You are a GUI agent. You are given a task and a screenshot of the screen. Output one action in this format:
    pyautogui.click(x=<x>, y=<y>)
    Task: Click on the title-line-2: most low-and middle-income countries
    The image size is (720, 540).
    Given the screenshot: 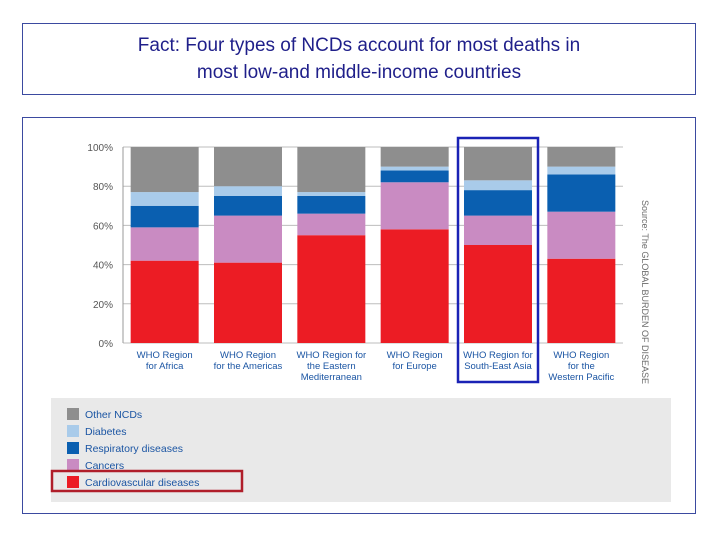 What is the action you would take?
    pyautogui.click(x=359, y=72)
    